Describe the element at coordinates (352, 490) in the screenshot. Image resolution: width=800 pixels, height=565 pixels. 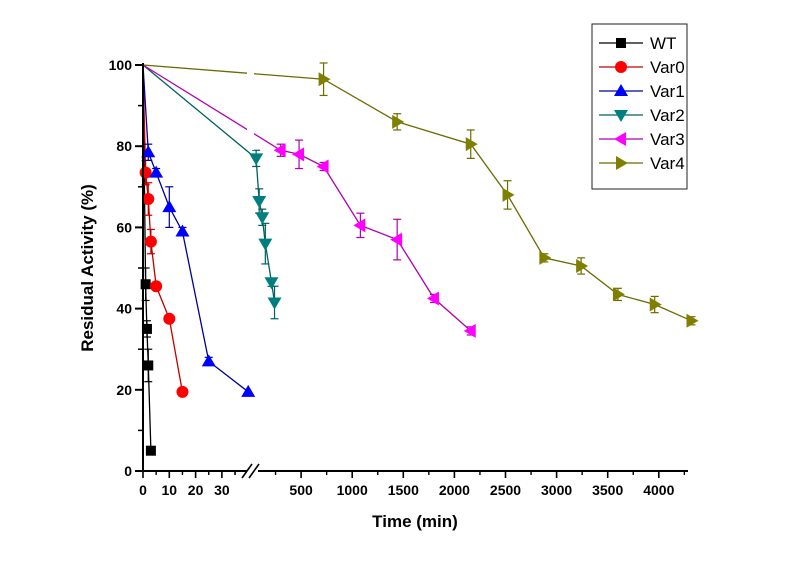
I see `x-tick-label: 1000` at that location.